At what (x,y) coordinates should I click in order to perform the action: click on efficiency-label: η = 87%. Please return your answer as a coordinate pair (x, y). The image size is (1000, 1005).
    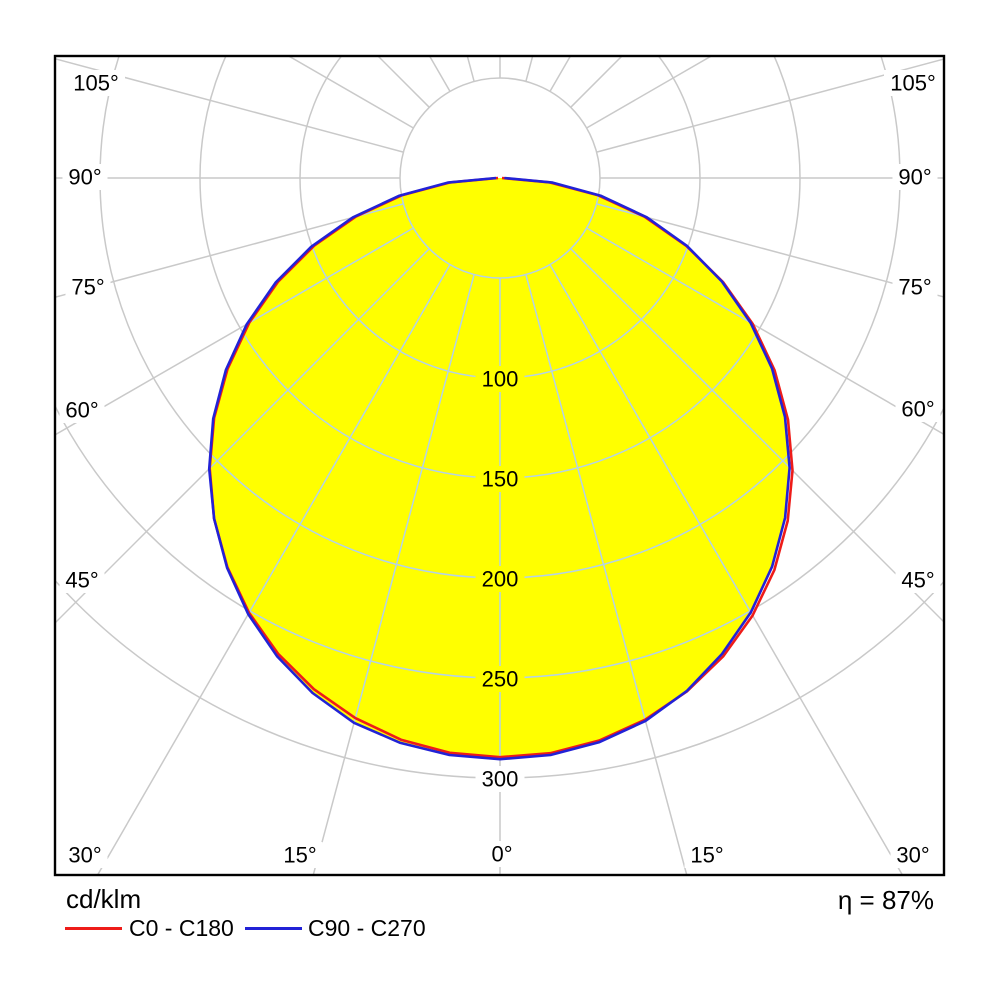
    Looking at the image, I should click on (885, 900).